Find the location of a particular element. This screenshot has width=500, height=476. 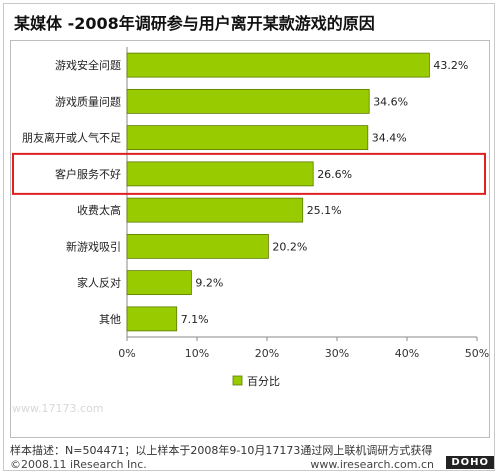

watermark-badge: DOHO is located at coordinates (470, 462).